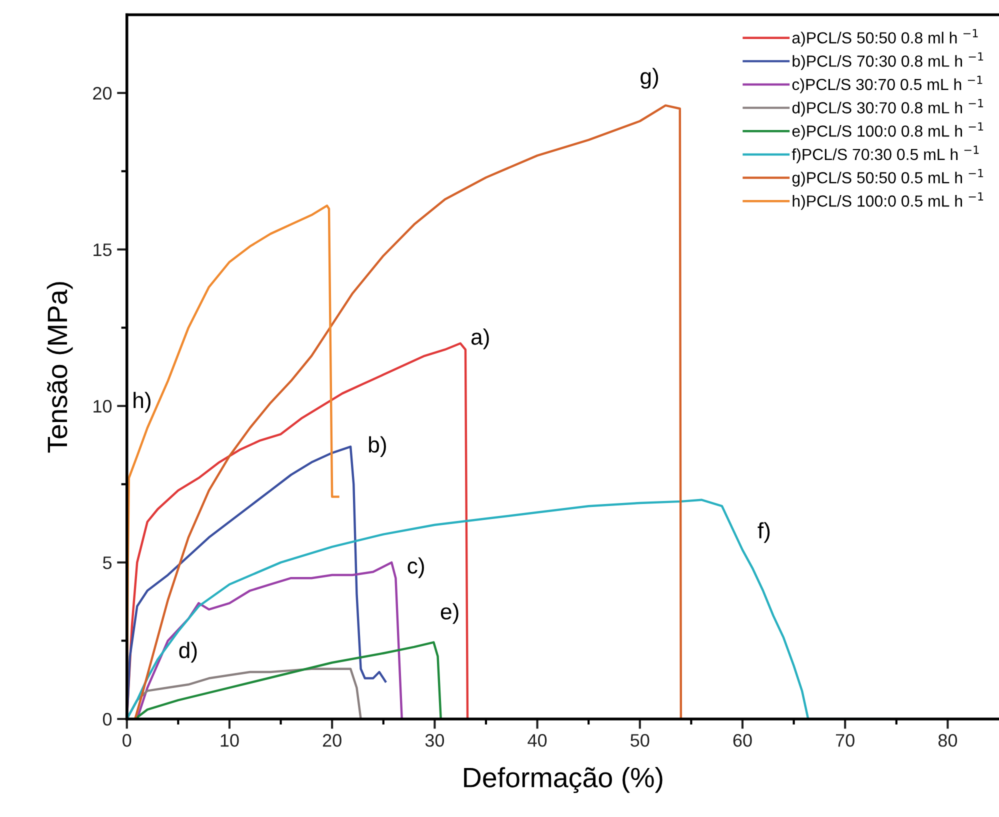 This screenshot has height=817, width=999. What do you see at coordinates (640, 740) in the screenshot?
I see `x-tick-label: 50` at bounding box center [640, 740].